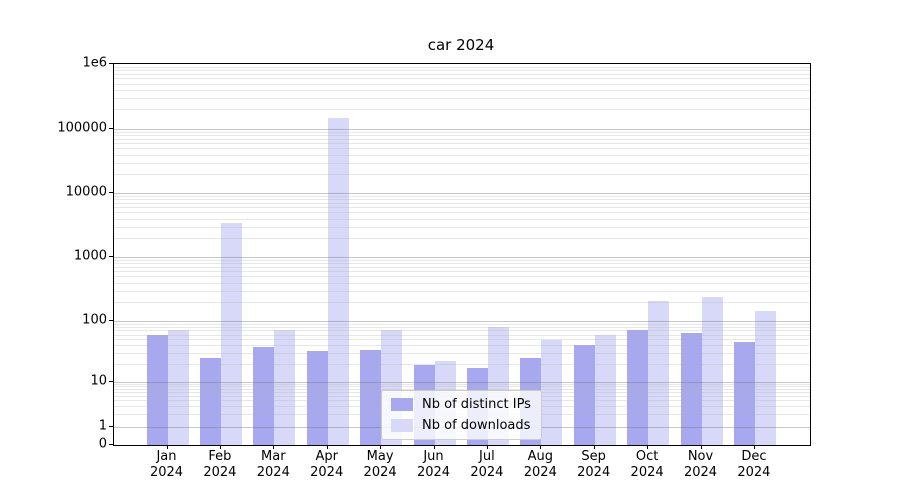 The height and width of the screenshot is (500, 900). What do you see at coordinates (647, 464) in the screenshot?
I see `x-tick-label-oct: Oct 2024` at bounding box center [647, 464].